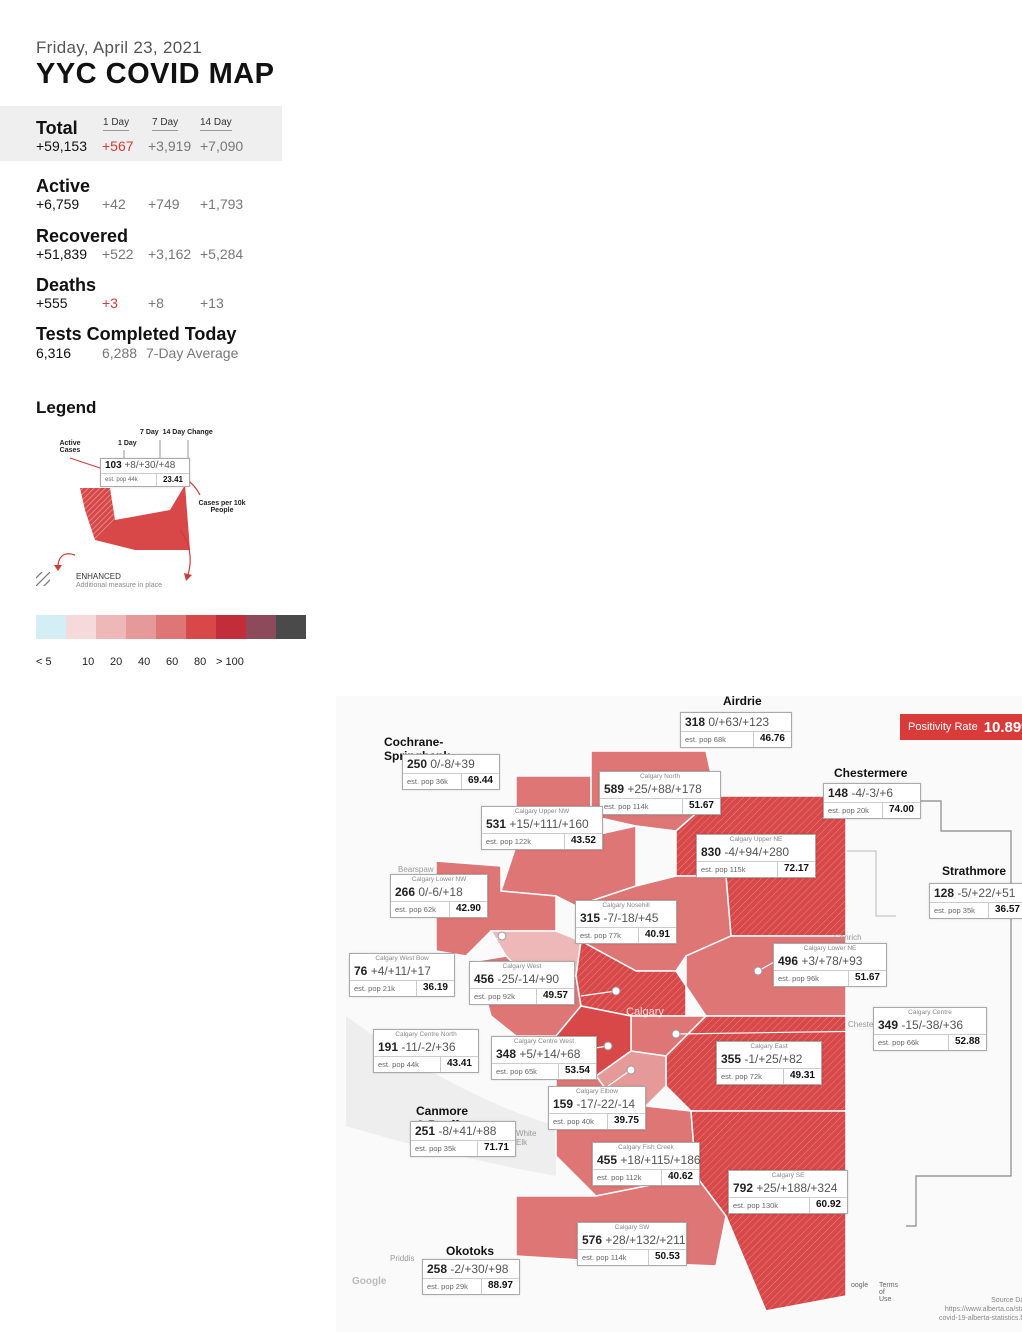 This screenshot has height=1332, width=1022. Describe the element at coordinates (932, 1025) in the screenshot. I see `region-changes: -15/-38/+36` at that location.